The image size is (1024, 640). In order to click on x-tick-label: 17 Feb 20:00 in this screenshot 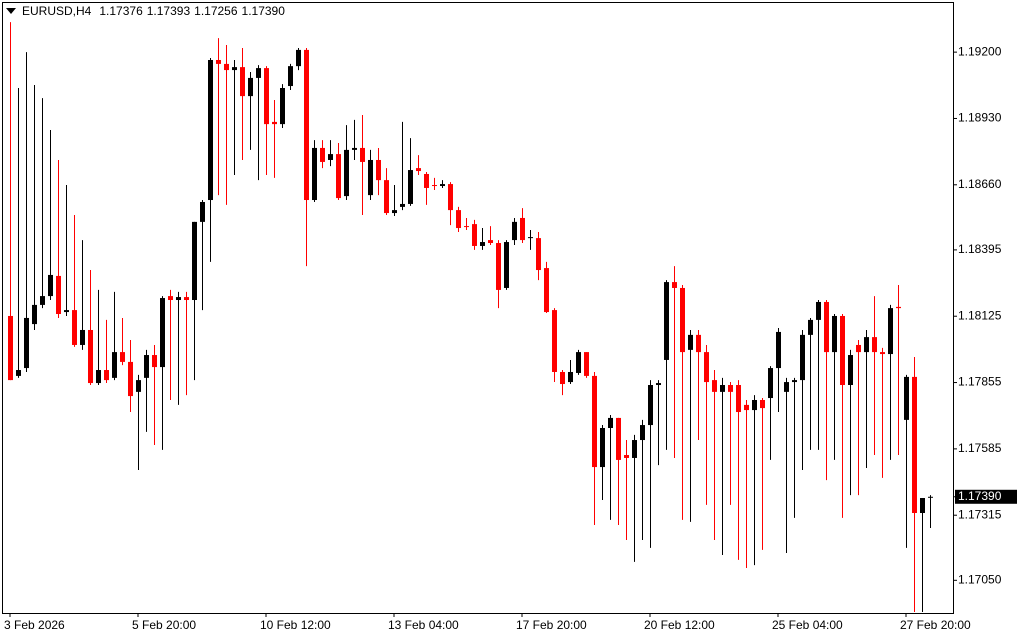, I will do `click(551, 625)`.